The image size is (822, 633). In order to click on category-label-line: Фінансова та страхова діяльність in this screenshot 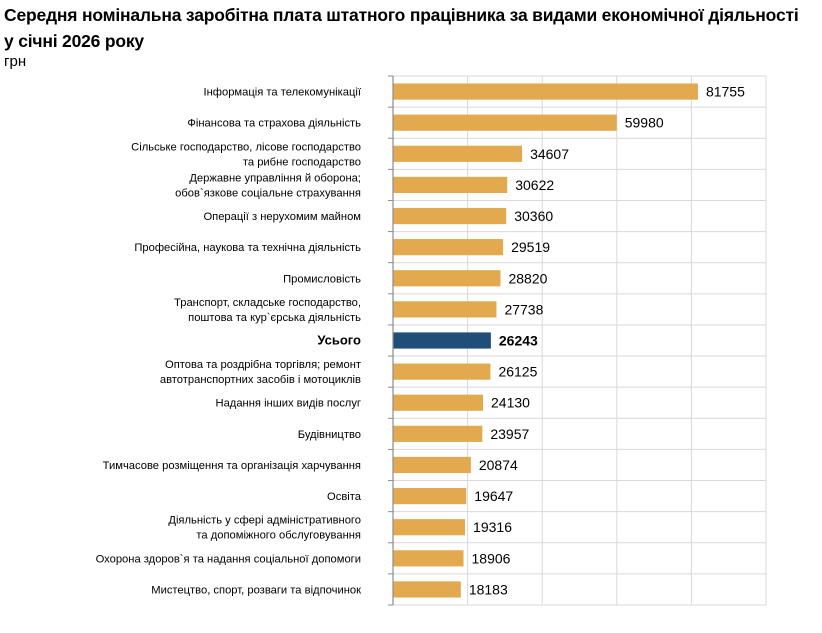, I will do `click(274, 124)`.